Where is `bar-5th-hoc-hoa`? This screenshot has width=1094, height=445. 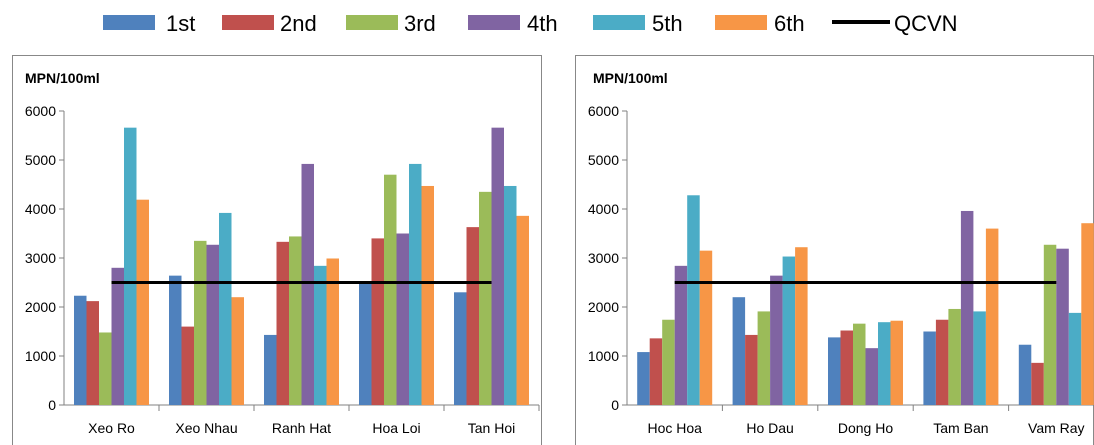 bar-5th-hoc-hoa is located at coordinates (693, 300).